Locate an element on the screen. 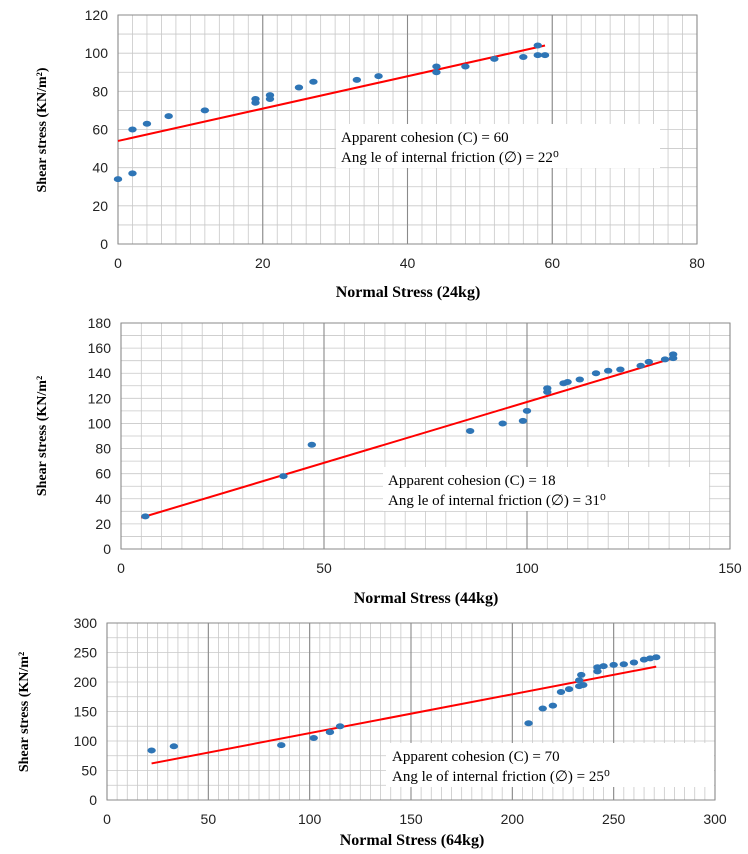  x-tick-label: 20 is located at coordinates (263, 263).